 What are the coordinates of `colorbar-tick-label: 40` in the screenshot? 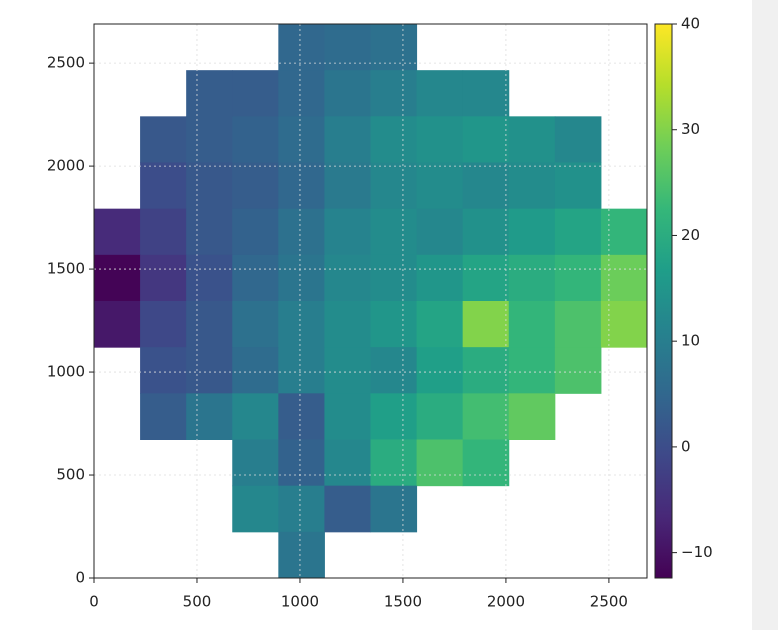 It's located at (690, 24).